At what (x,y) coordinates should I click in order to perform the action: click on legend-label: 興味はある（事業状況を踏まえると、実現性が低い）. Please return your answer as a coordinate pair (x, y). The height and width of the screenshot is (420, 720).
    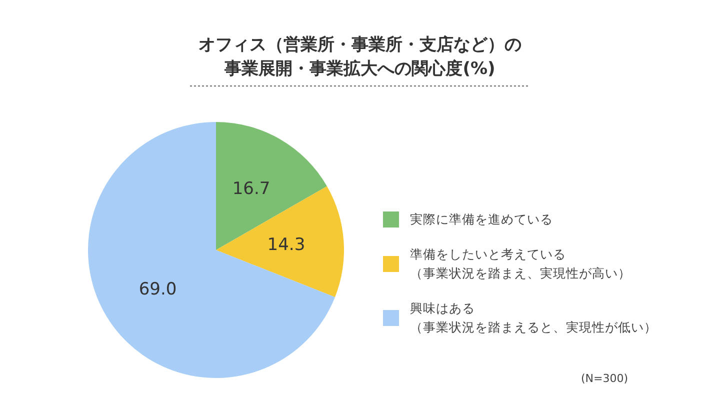
    Looking at the image, I should click on (533, 317).